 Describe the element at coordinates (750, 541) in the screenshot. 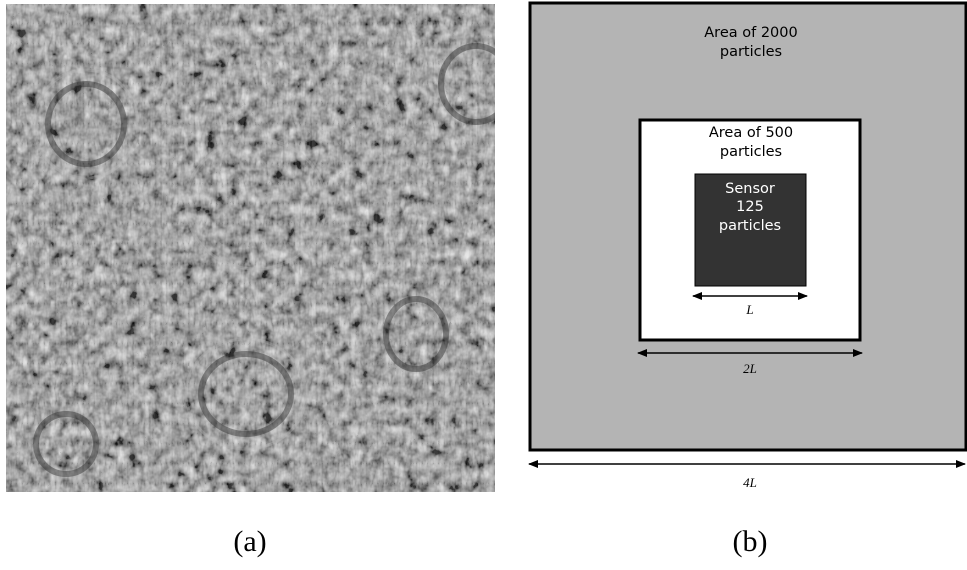

I see `caption-b: (b)` at that location.